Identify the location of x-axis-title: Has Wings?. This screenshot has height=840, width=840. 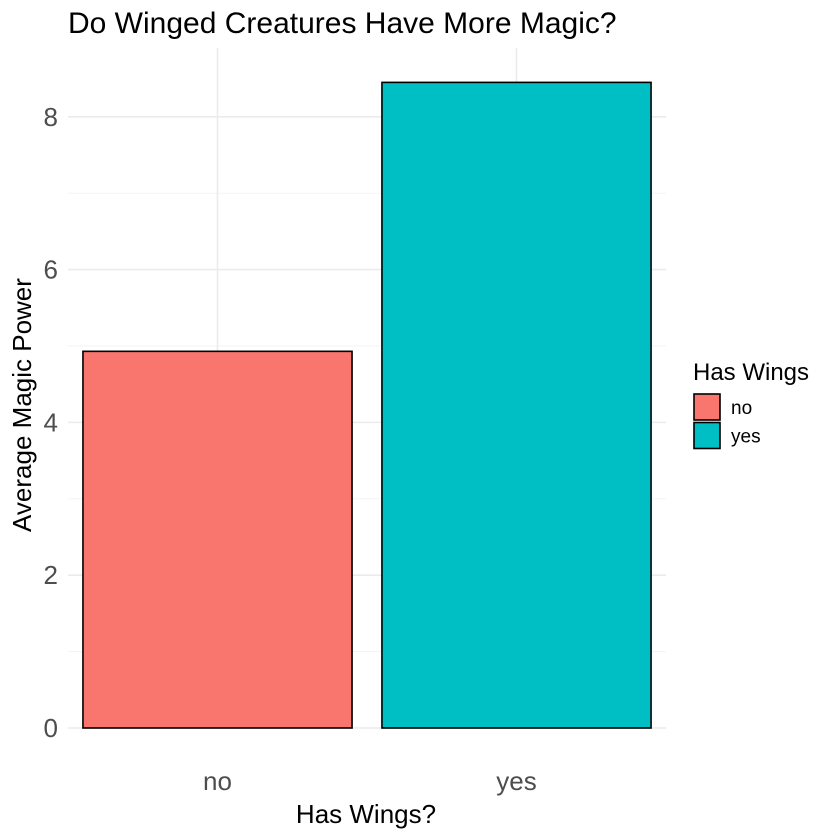
(366, 814).